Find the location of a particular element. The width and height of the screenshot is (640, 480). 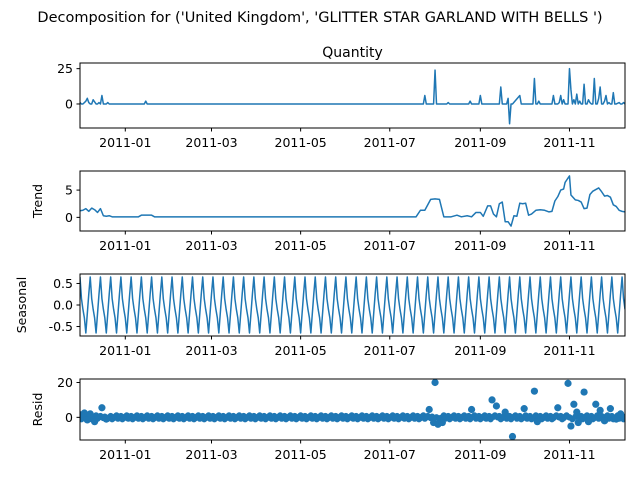

y-axis-label: Seasonal is located at coordinates (21, 305).